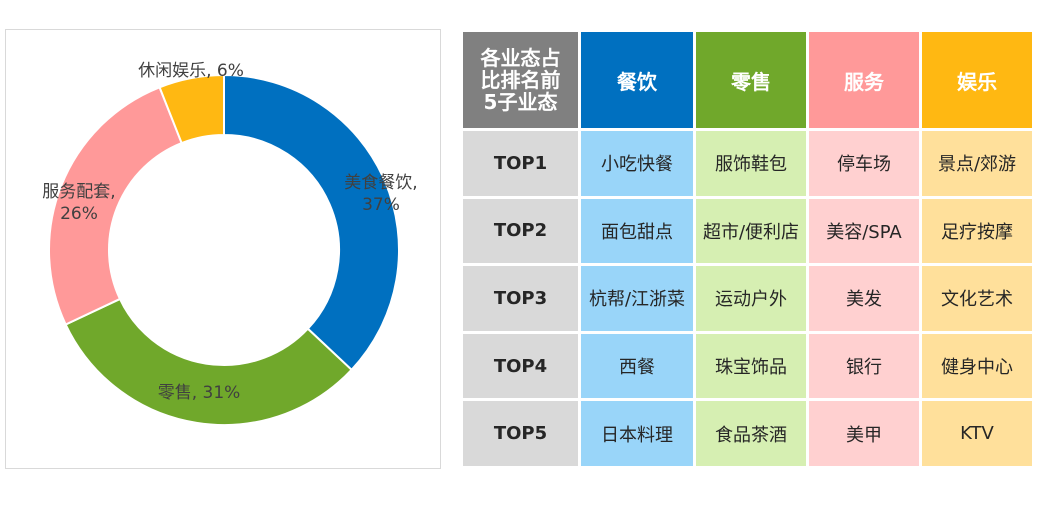 This screenshot has width=1038, height=507. I want to click on table-cell: 杭帮/江浙菜, so click(637, 298).